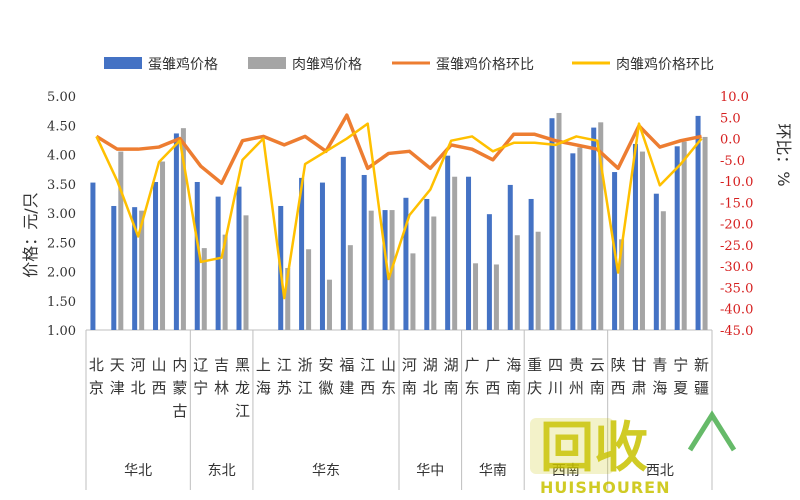 This screenshot has height=500, width=800. What do you see at coordinates (305, 376) in the screenshot?
I see `category-label: 浙江` at bounding box center [305, 376].